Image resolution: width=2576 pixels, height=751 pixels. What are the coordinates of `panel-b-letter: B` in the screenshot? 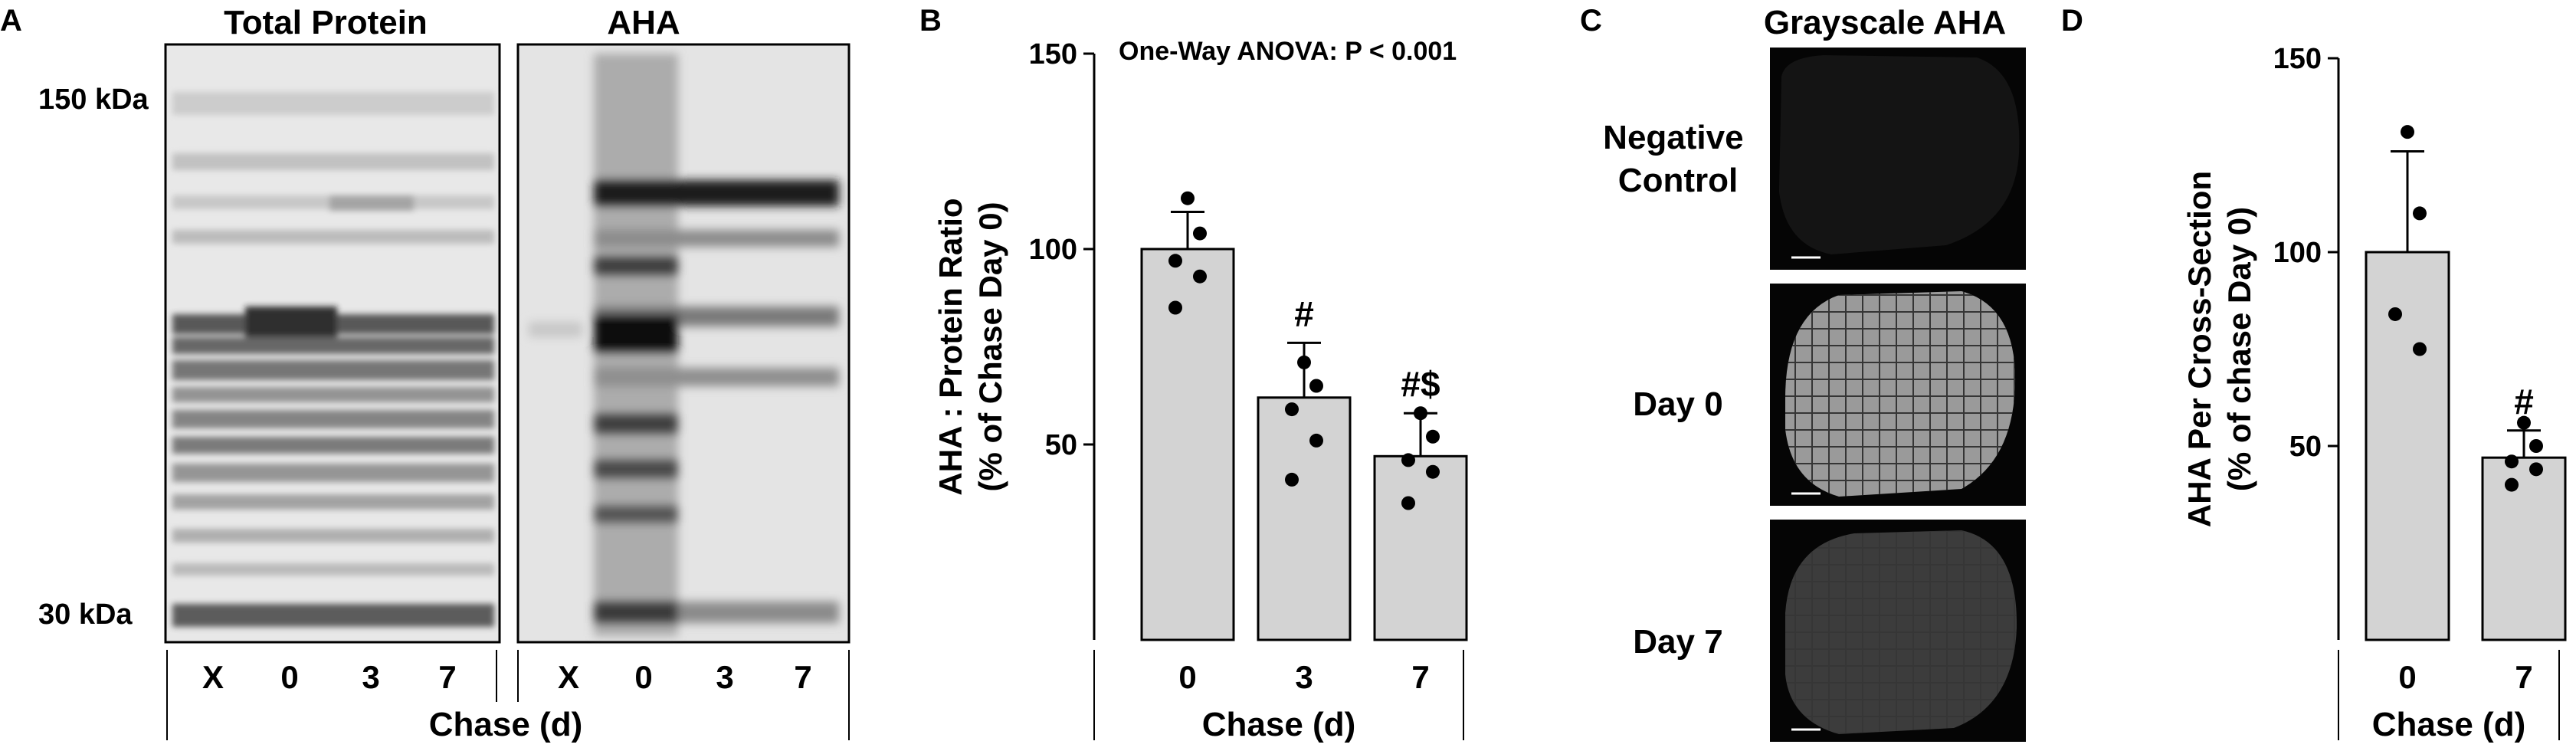 It's located at (930, 21).